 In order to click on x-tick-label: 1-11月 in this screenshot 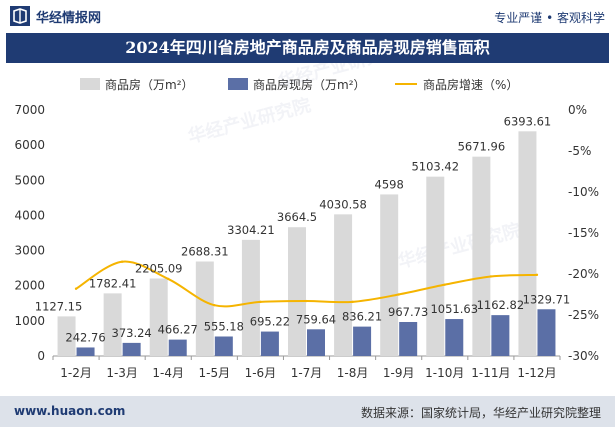, I will do `click(490, 373)`.